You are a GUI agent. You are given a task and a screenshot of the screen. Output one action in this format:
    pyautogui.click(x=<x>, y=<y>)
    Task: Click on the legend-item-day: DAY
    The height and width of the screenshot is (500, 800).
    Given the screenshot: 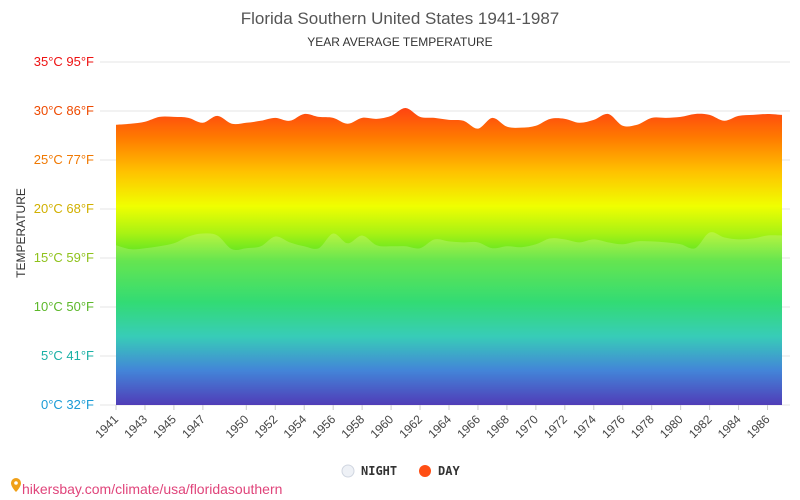 What is the action you would take?
    pyautogui.click(x=439, y=471)
    